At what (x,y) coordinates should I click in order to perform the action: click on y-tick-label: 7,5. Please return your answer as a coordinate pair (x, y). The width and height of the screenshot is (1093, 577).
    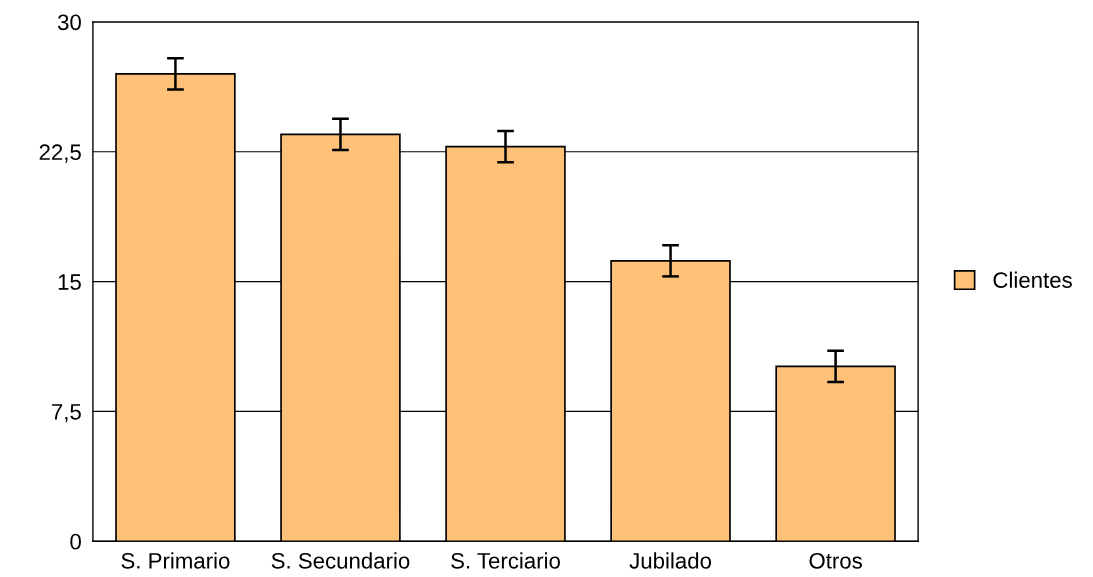
    Looking at the image, I should click on (66, 413).